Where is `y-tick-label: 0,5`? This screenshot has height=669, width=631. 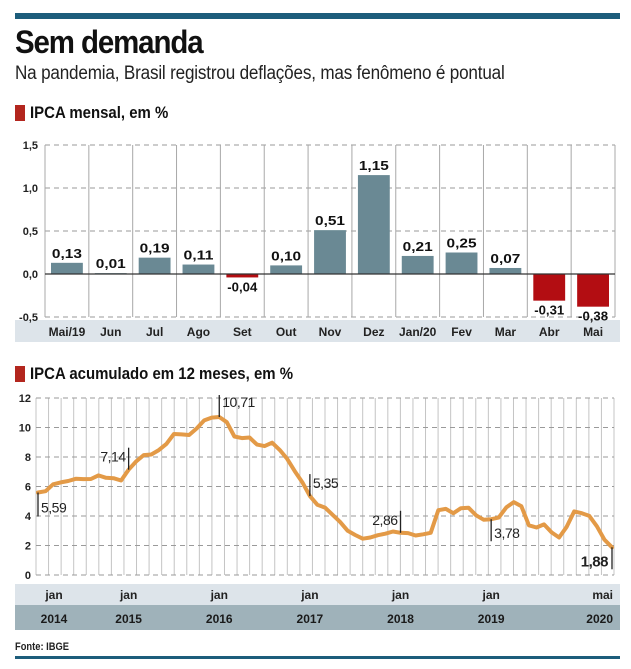
y-tick-label: 0,5 is located at coordinates (30, 232).